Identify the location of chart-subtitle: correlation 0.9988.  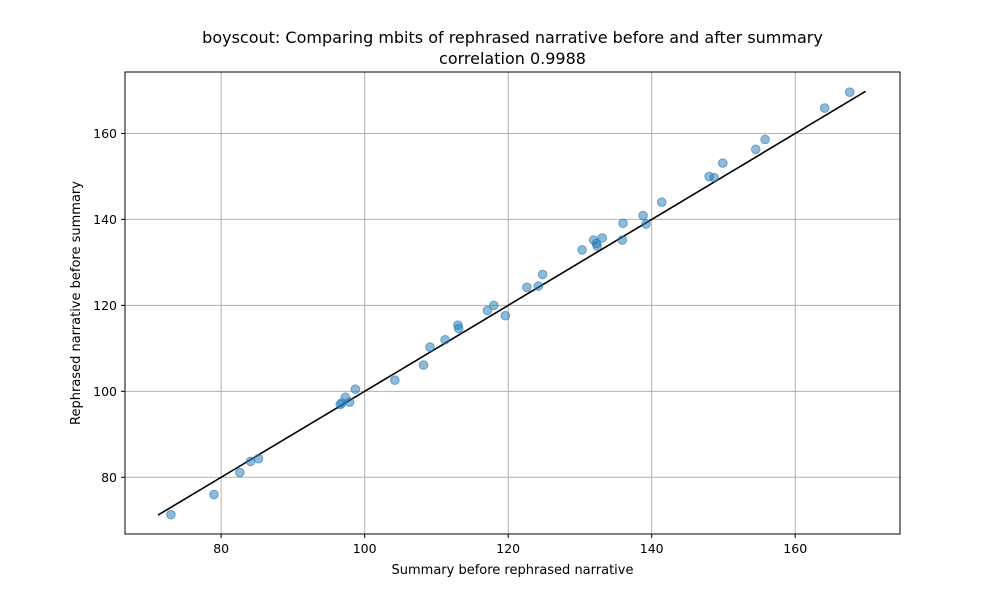
(512, 58).